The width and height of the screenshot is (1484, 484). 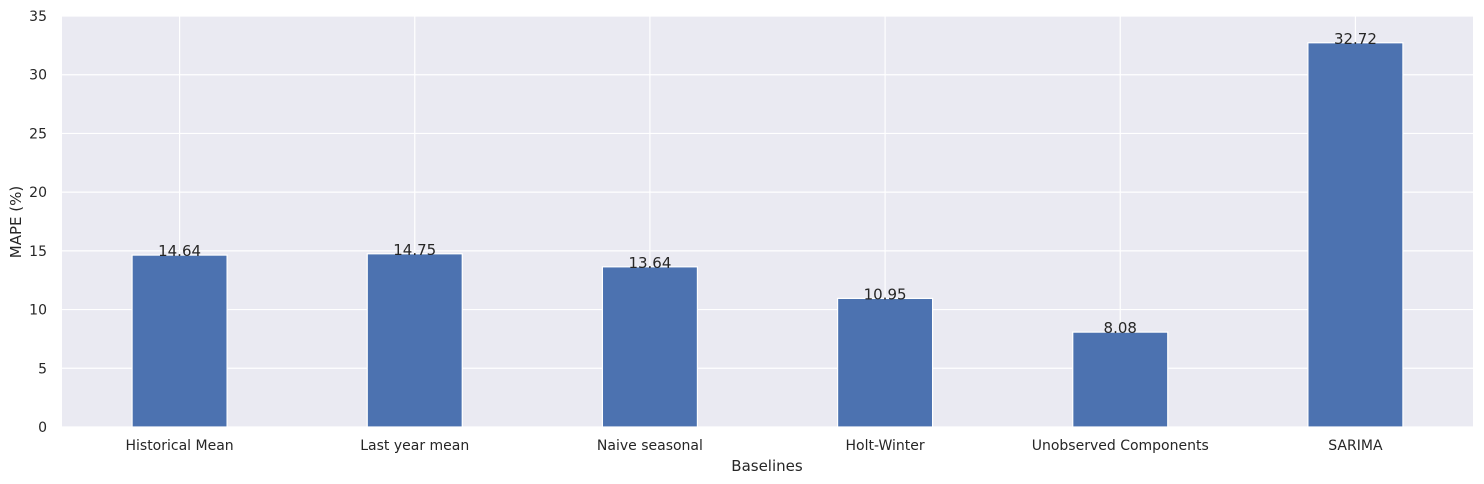 I want to click on y-axis-label: MAPE (%), so click(x=16, y=222).